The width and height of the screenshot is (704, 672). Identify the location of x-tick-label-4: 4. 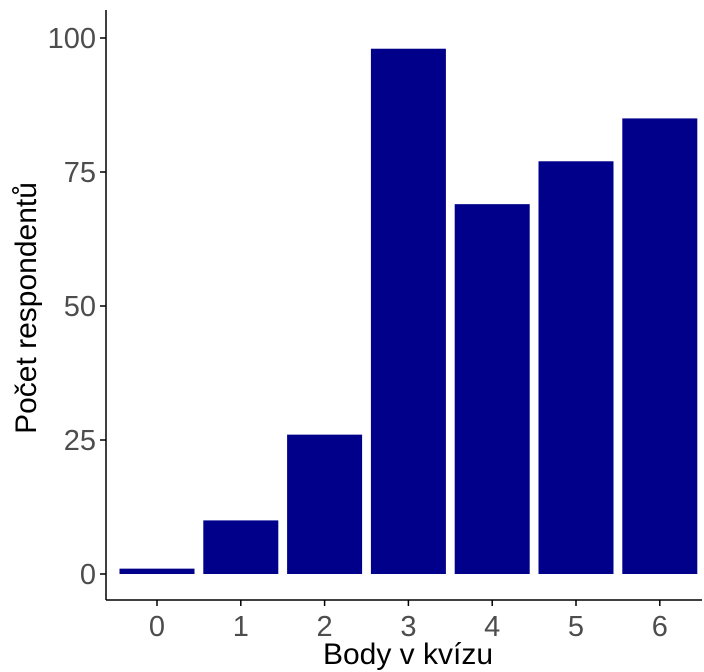
(492, 627).